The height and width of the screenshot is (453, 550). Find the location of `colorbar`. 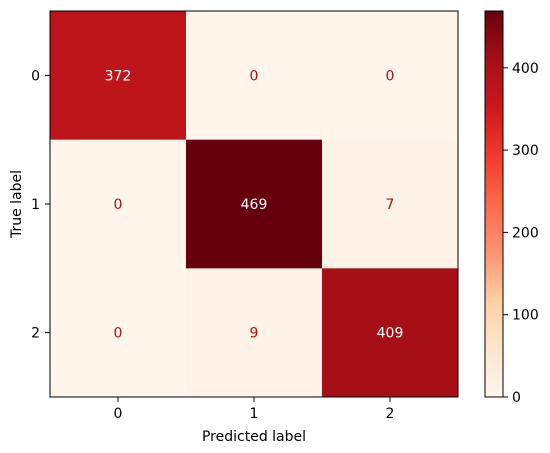

colorbar is located at coordinates (494, 204).